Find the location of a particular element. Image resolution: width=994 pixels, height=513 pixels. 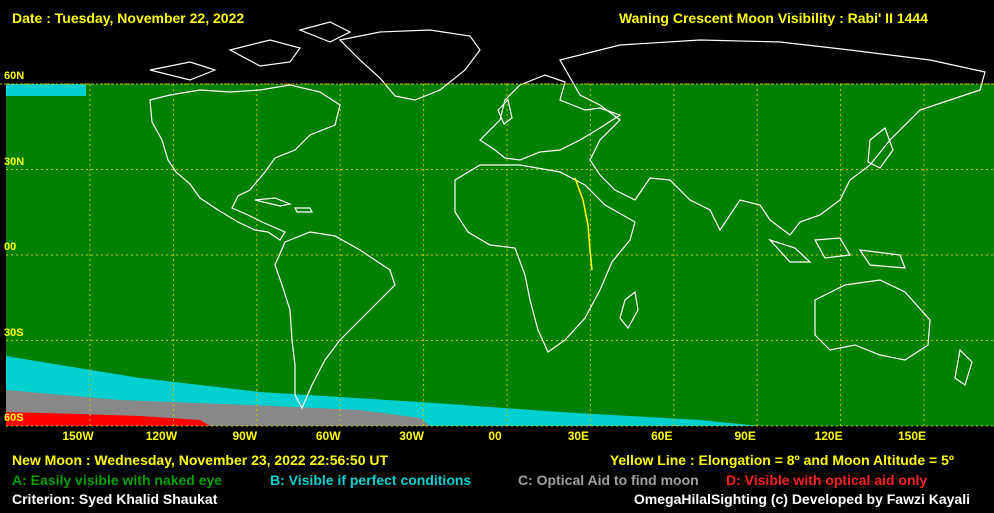

greenland-coast is located at coordinates (409, 65).